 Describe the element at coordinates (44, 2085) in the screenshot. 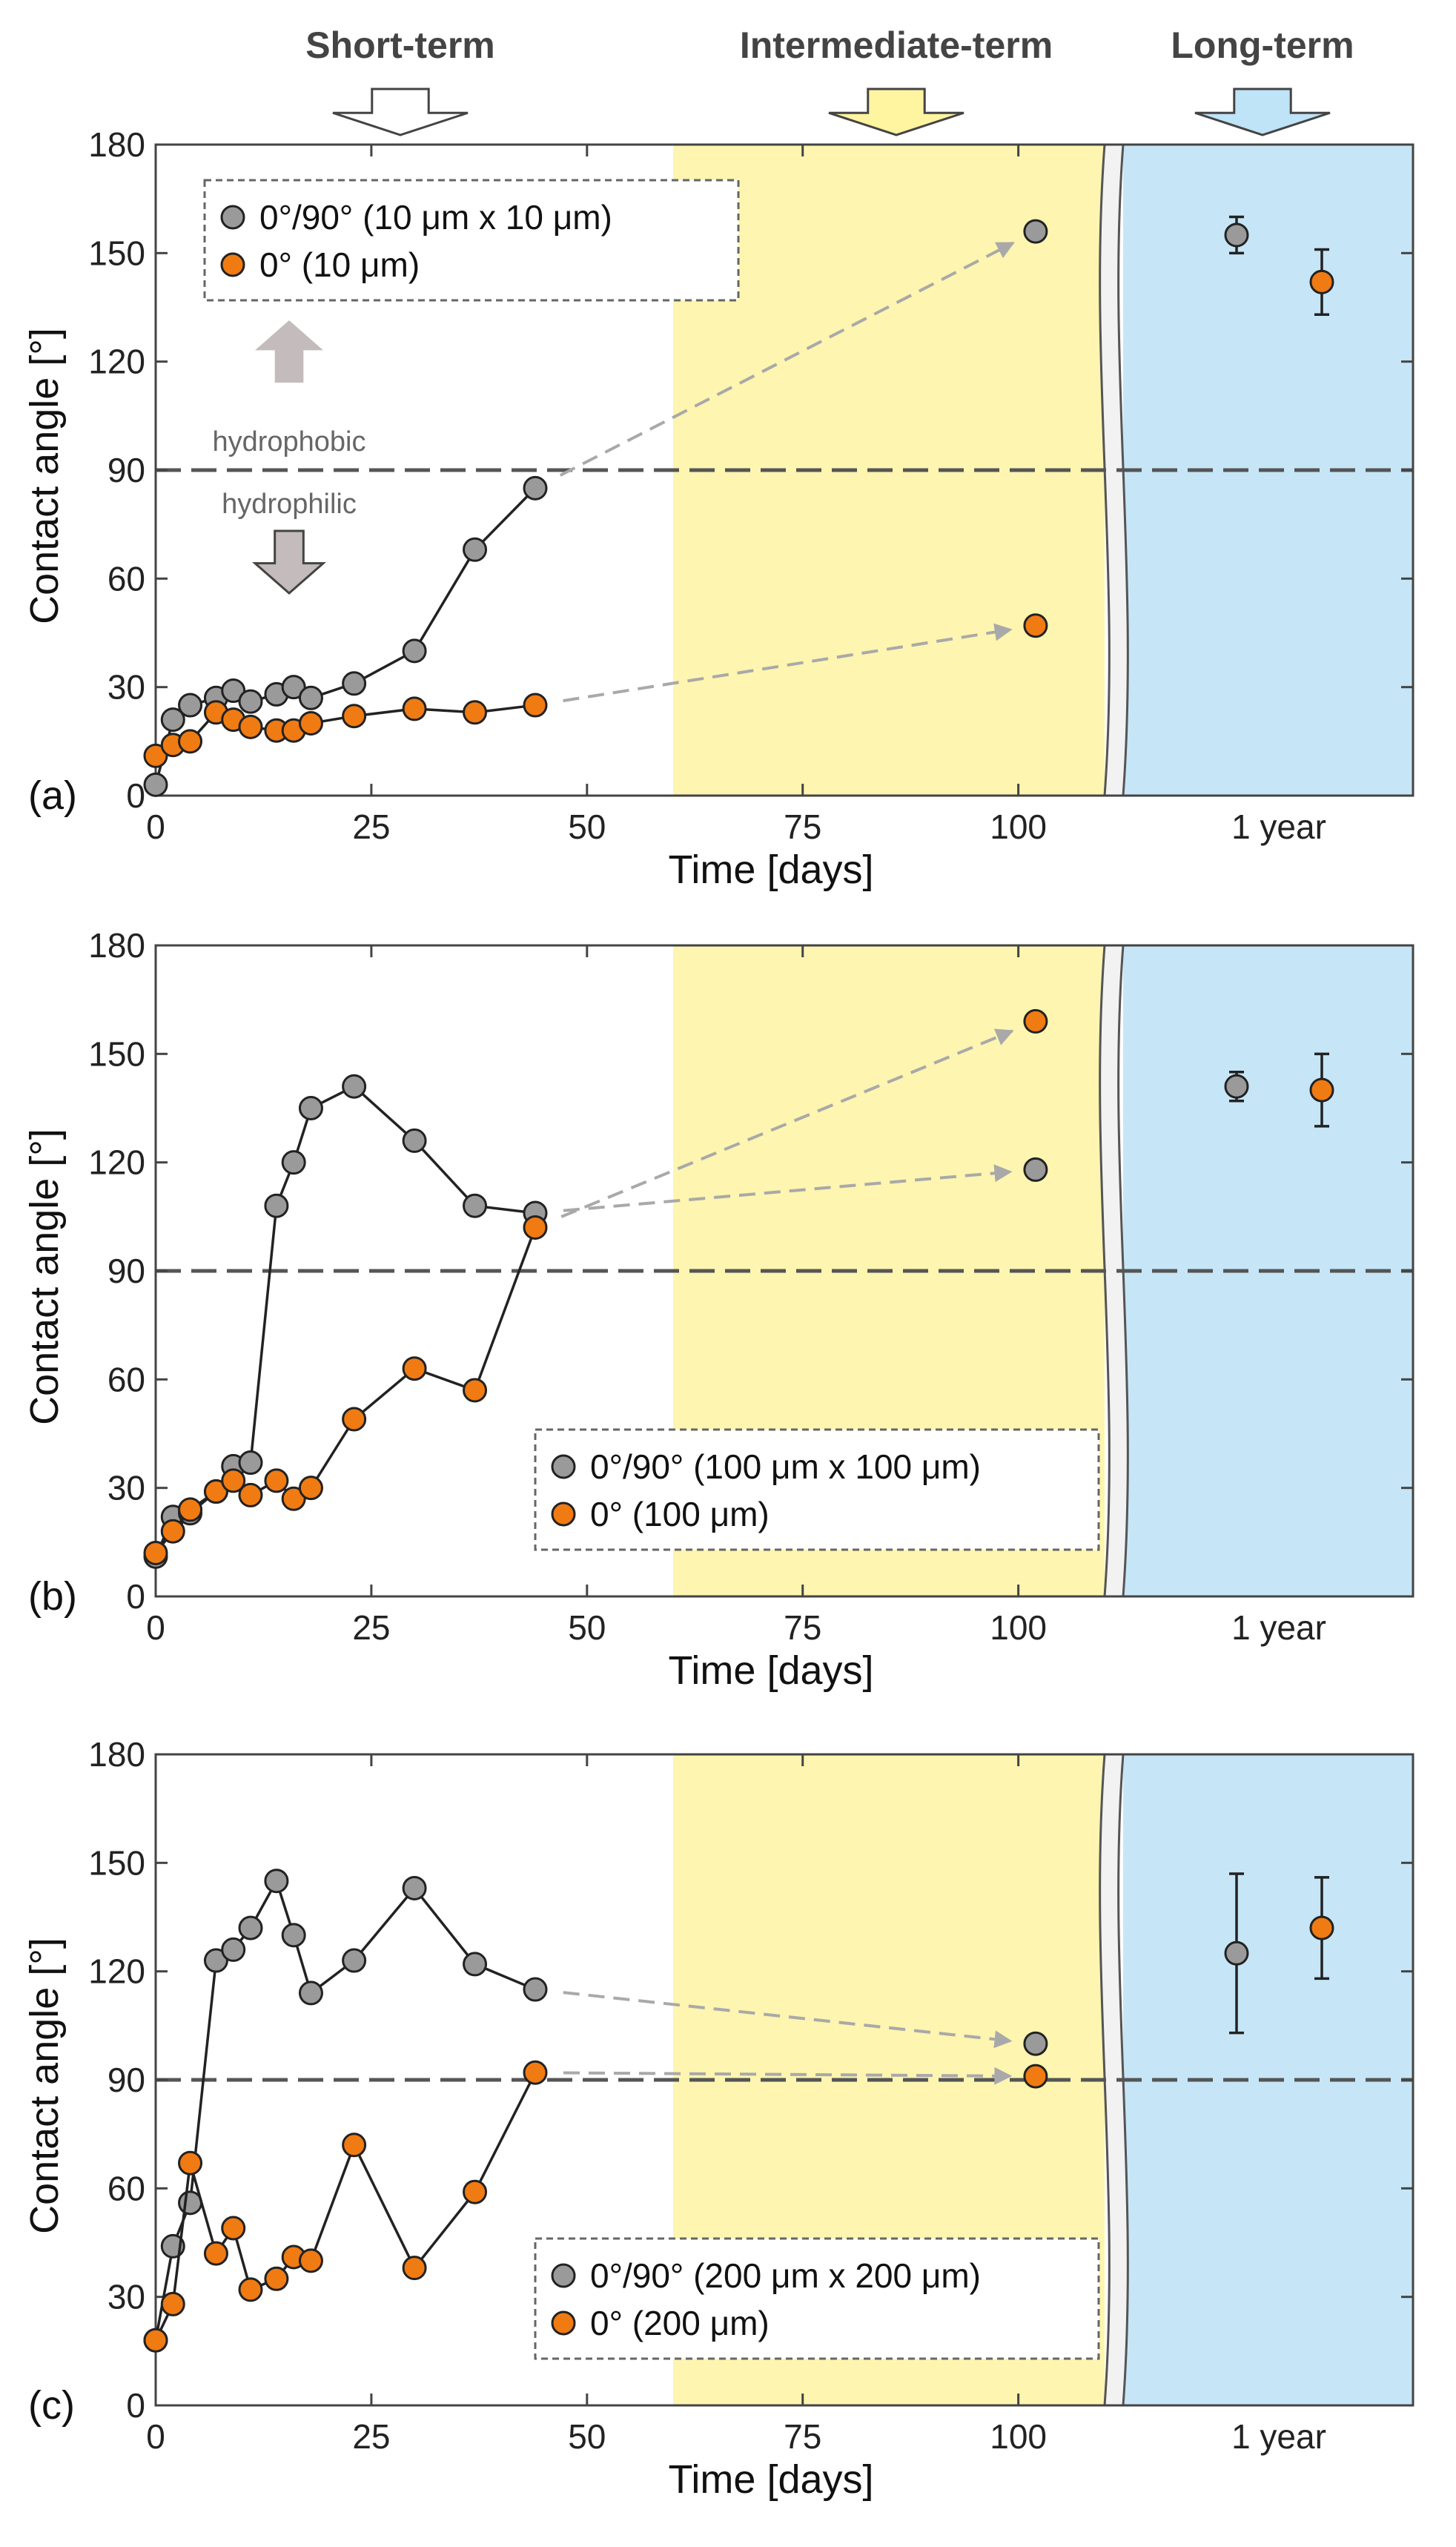

I see `y-axis-title: Contact angle [°]` at that location.